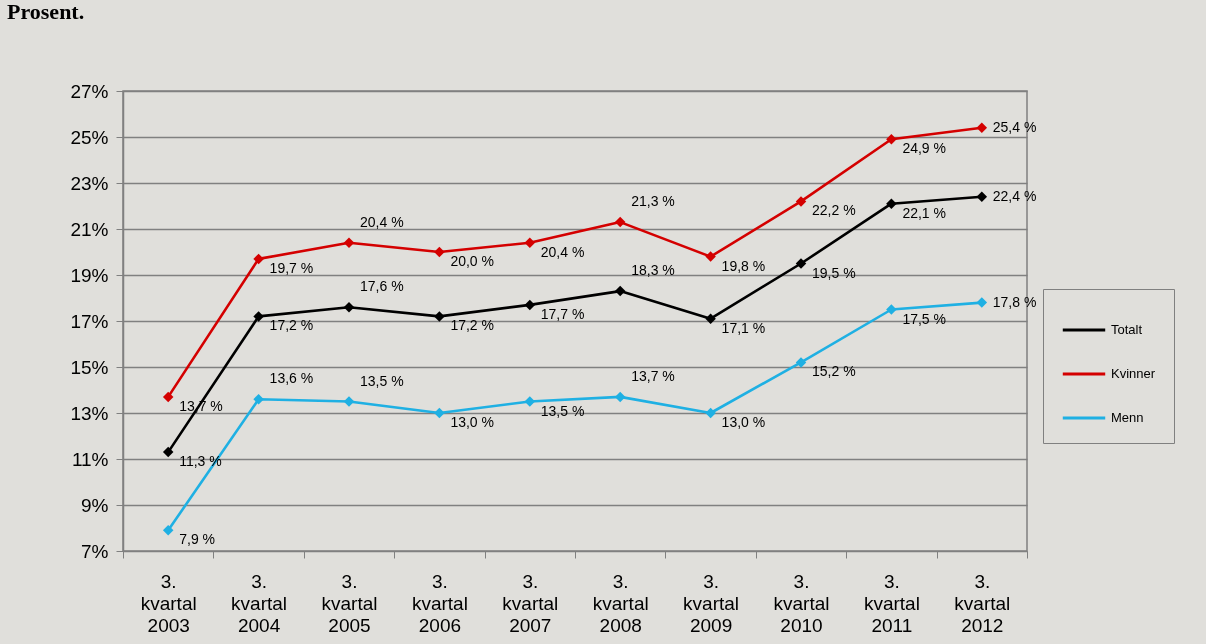  What do you see at coordinates (743, 265) in the screenshot?
I see `data-label: 19,8 %` at bounding box center [743, 265].